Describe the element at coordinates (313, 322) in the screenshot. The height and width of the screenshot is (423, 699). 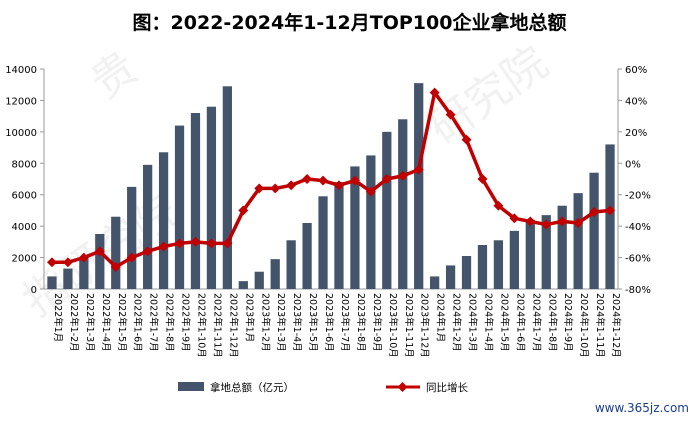
I see `x-tick-label: 2023年1-5月` at that location.